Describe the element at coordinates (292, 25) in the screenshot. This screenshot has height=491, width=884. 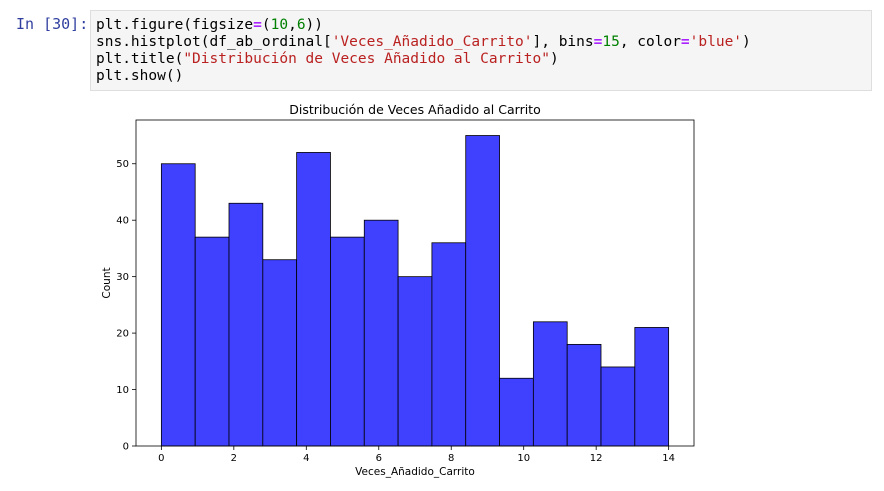
I see `code-token: ,` at that location.